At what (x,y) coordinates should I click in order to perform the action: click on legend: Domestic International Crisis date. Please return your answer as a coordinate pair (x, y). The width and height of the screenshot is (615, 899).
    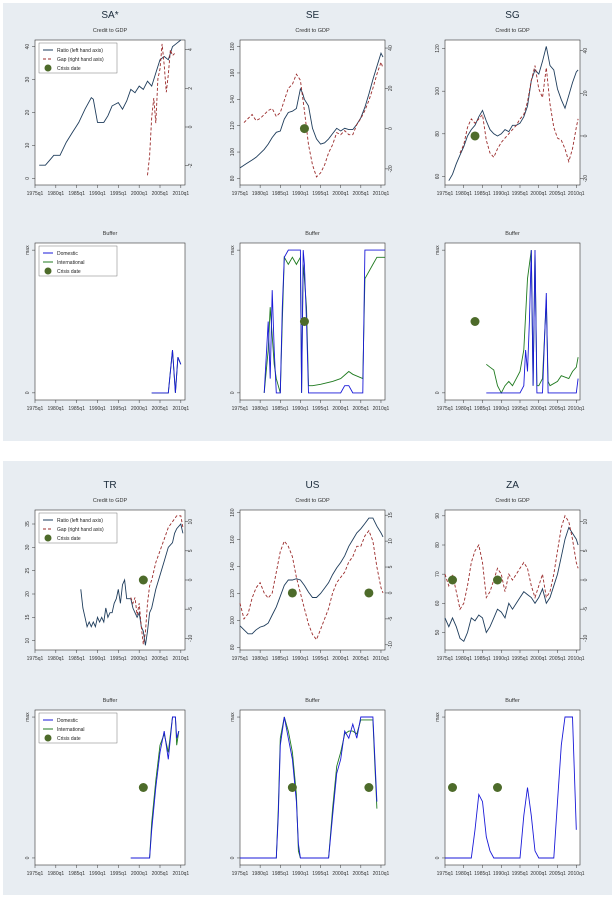
    Looking at the image, I should click on (78, 728).